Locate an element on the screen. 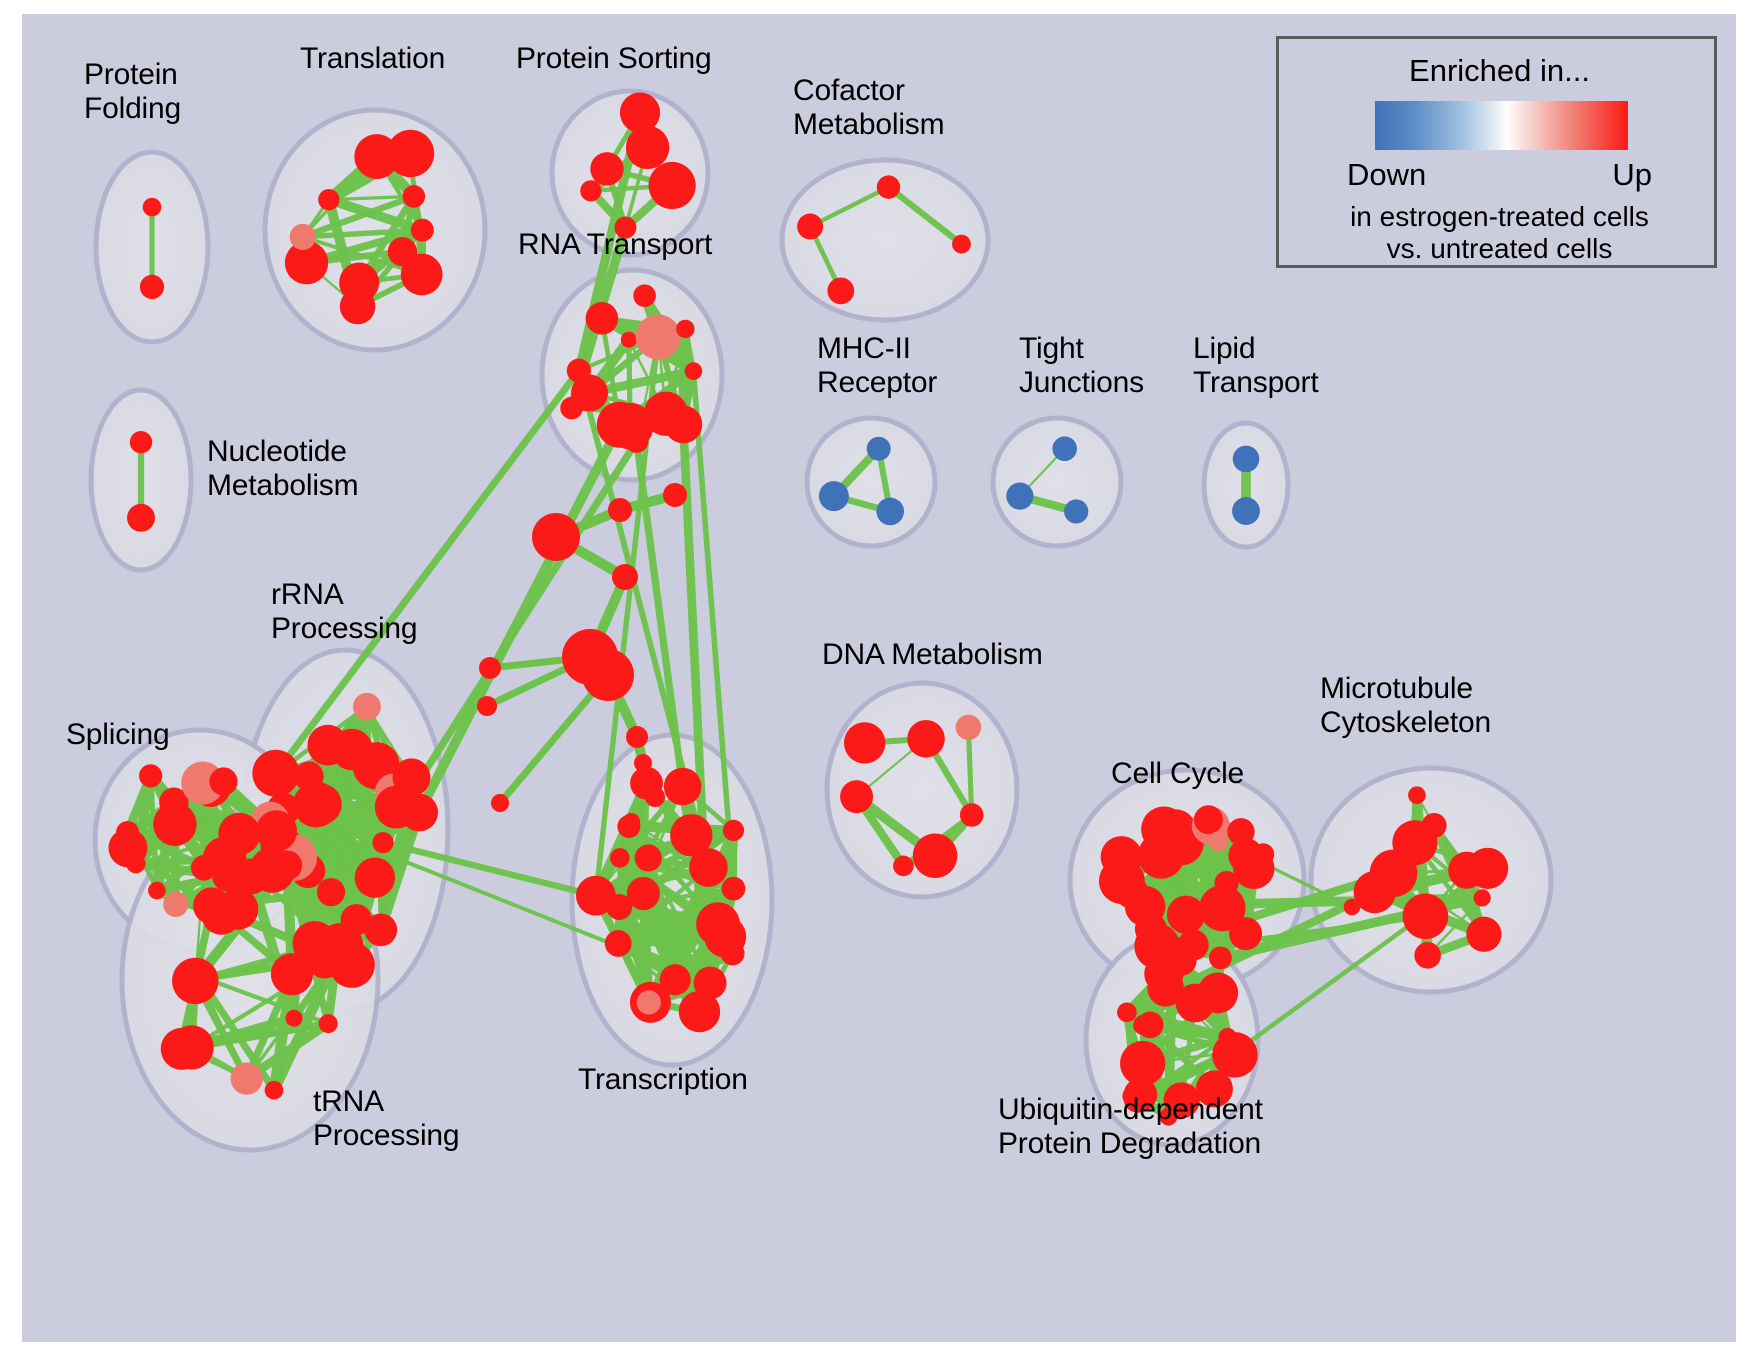 The height and width of the screenshot is (1360, 1750). cluster-label-microtubule: Microtubule Cytoskeleton is located at coordinates (1406, 705).